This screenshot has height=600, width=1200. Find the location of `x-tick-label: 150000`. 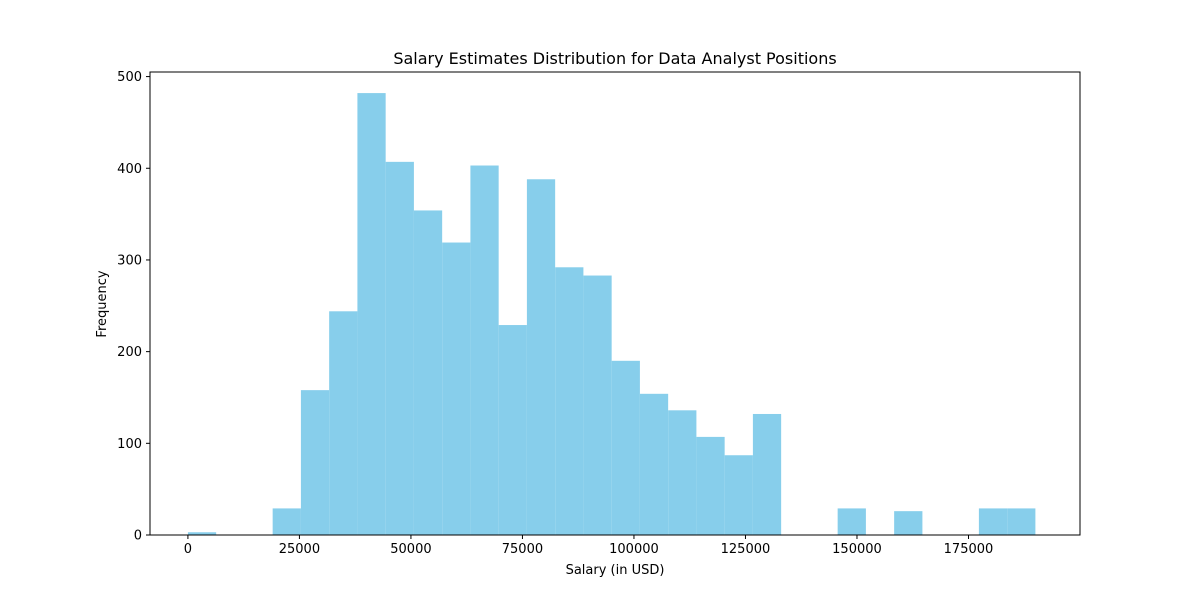

x-tick-label: 150000 is located at coordinates (857, 549).